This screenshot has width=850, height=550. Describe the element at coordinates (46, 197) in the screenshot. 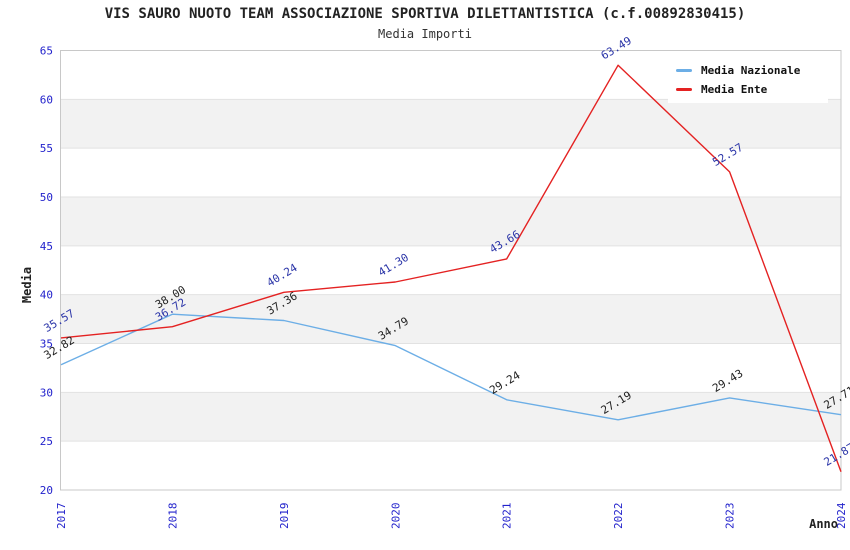

I see `y-tick-label: 50` at that location.